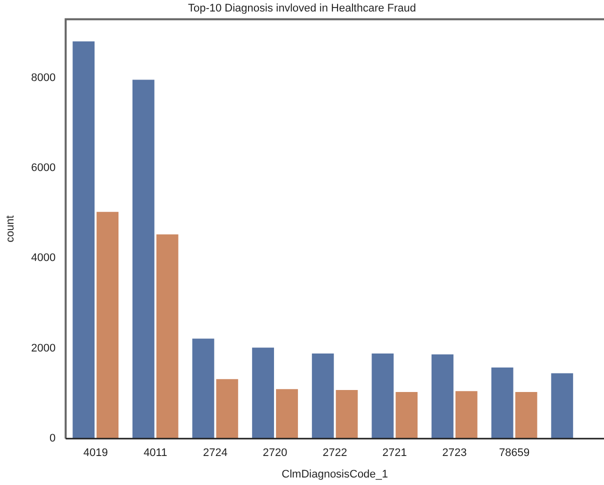 The height and width of the screenshot is (485, 604). What do you see at coordinates (43, 78) in the screenshot?
I see `y-tick-label: 8000` at bounding box center [43, 78].